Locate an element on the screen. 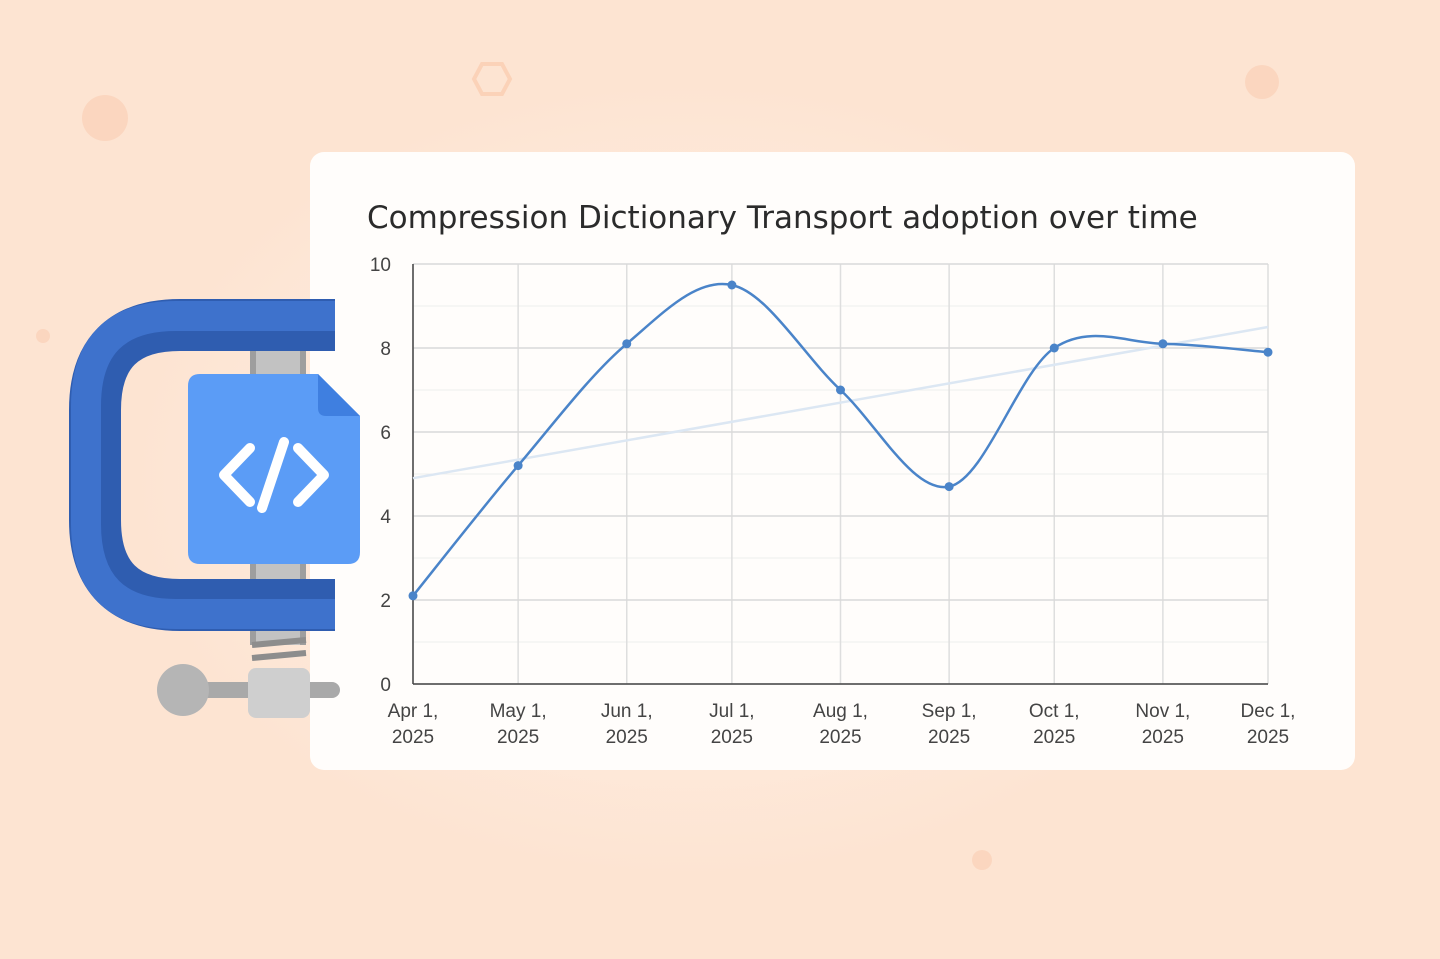 Image resolution: width=1440 pixels, height=959 pixels. x-tick-label: Nov 1, 2025 is located at coordinates (1162, 724).